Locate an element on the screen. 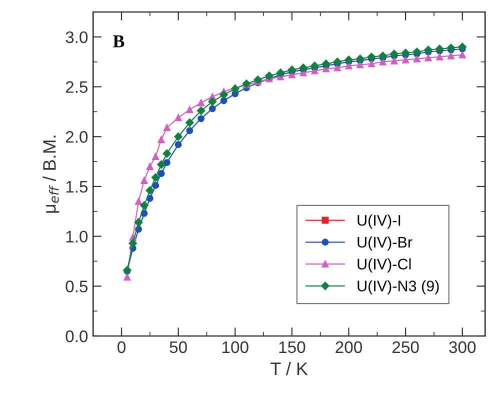  x-tick-label: 0 is located at coordinates (122, 347).